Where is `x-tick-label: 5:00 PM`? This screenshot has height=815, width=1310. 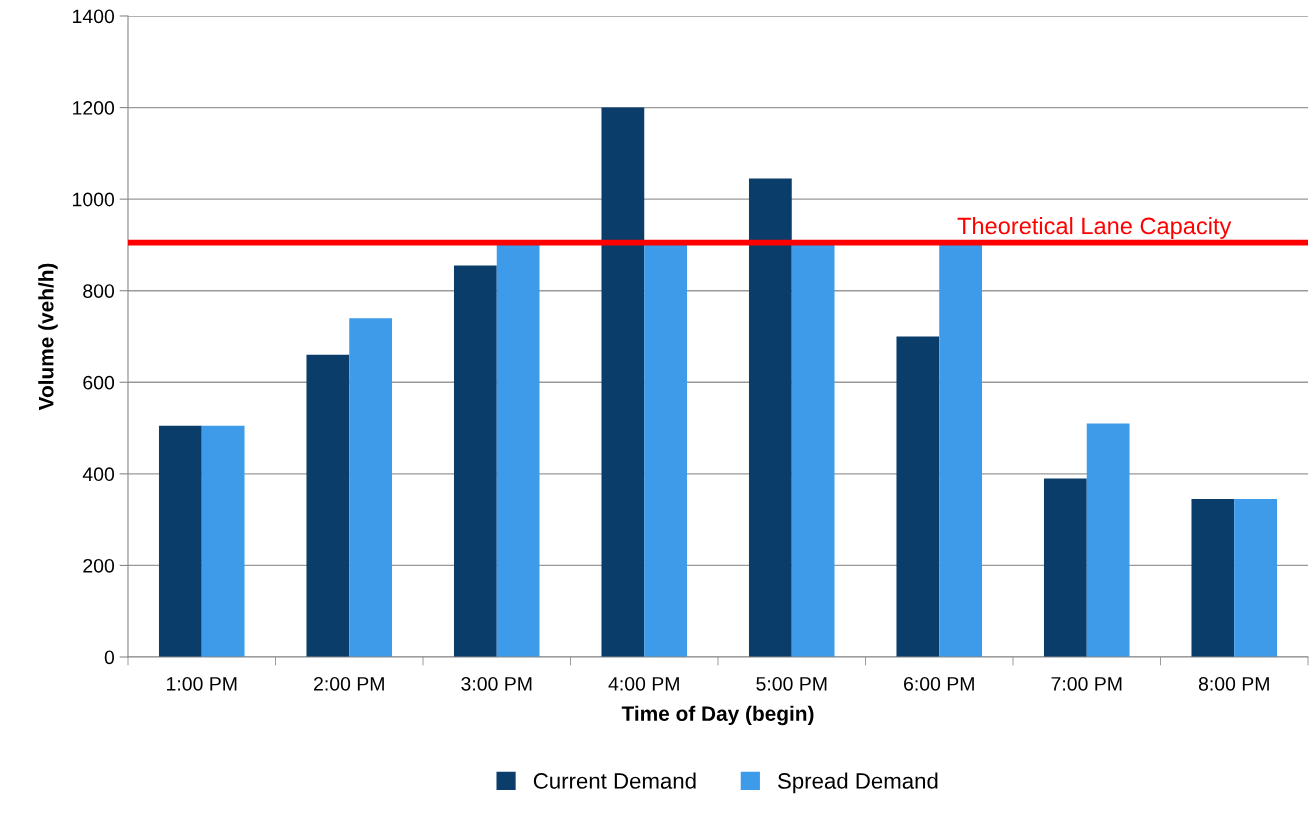 x-tick-label: 5:00 PM is located at coordinates (791, 683).